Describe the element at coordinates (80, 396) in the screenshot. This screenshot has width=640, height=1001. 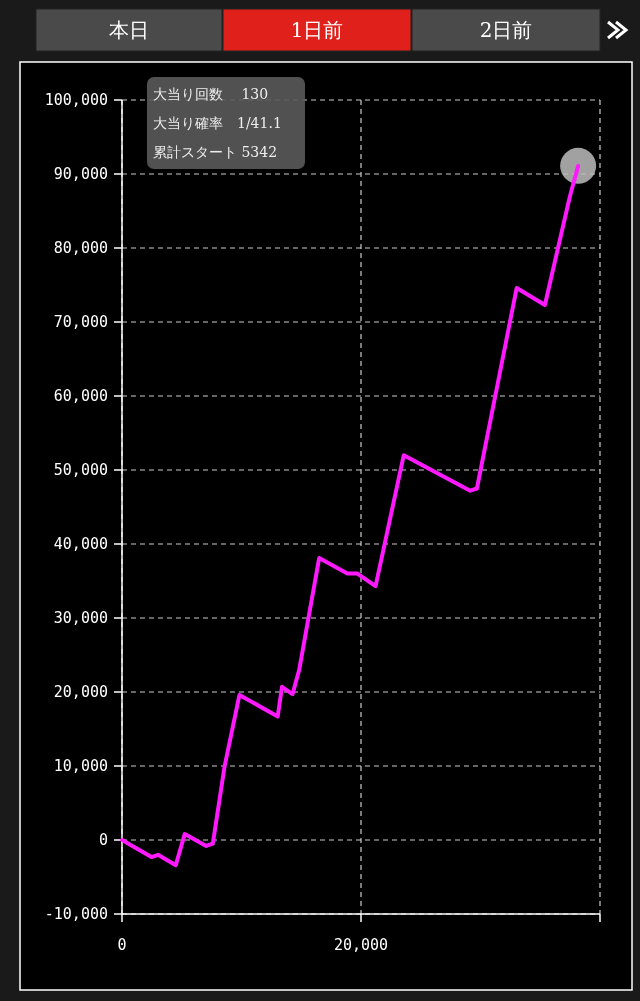
I see `y-tick-label: 60,000` at that location.